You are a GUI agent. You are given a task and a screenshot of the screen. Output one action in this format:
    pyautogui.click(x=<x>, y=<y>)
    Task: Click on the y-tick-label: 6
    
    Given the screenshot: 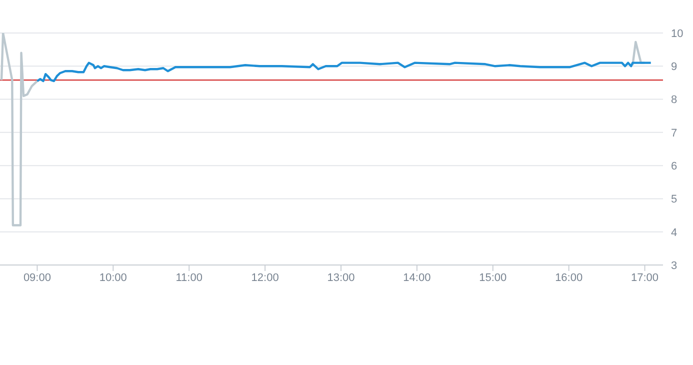 What is the action you would take?
    pyautogui.click(x=674, y=166)
    